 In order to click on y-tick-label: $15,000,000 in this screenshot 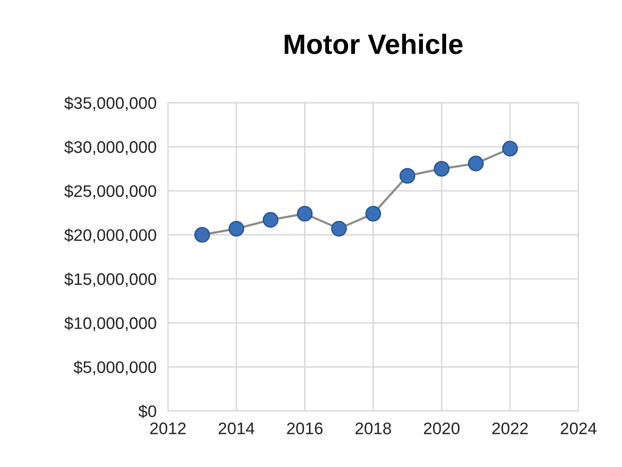, I will do `click(110, 280)`.